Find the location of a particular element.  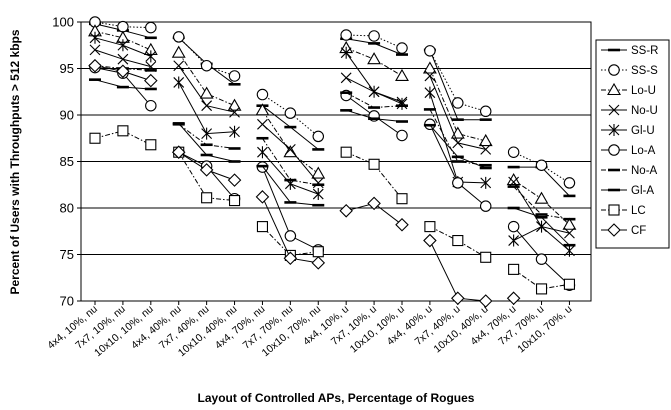

legend-label: SS-R is located at coordinates (644, 51).